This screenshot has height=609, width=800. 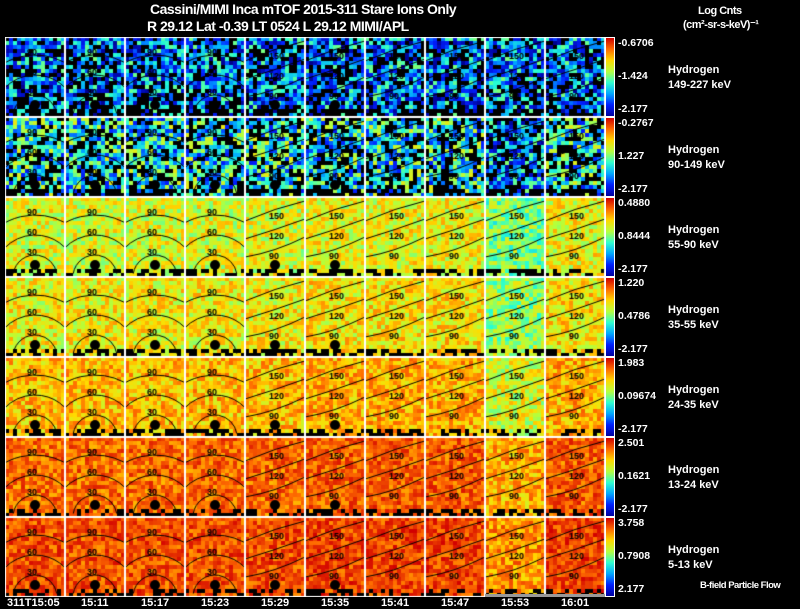 I want to click on time-tick-label: 15:17, so click(x=155, y=603).